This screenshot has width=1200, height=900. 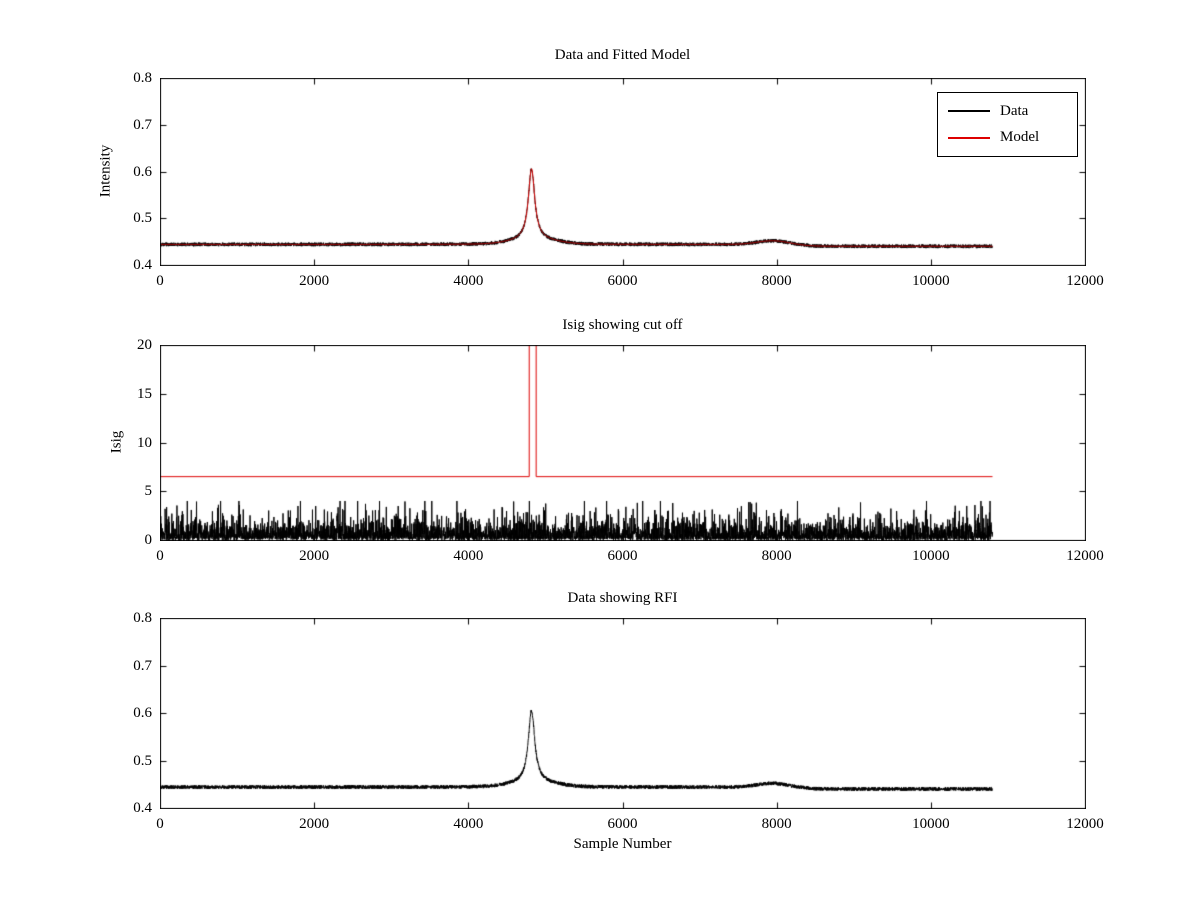 I want to click on legend-label: Data, so click(x=1014, y=110).